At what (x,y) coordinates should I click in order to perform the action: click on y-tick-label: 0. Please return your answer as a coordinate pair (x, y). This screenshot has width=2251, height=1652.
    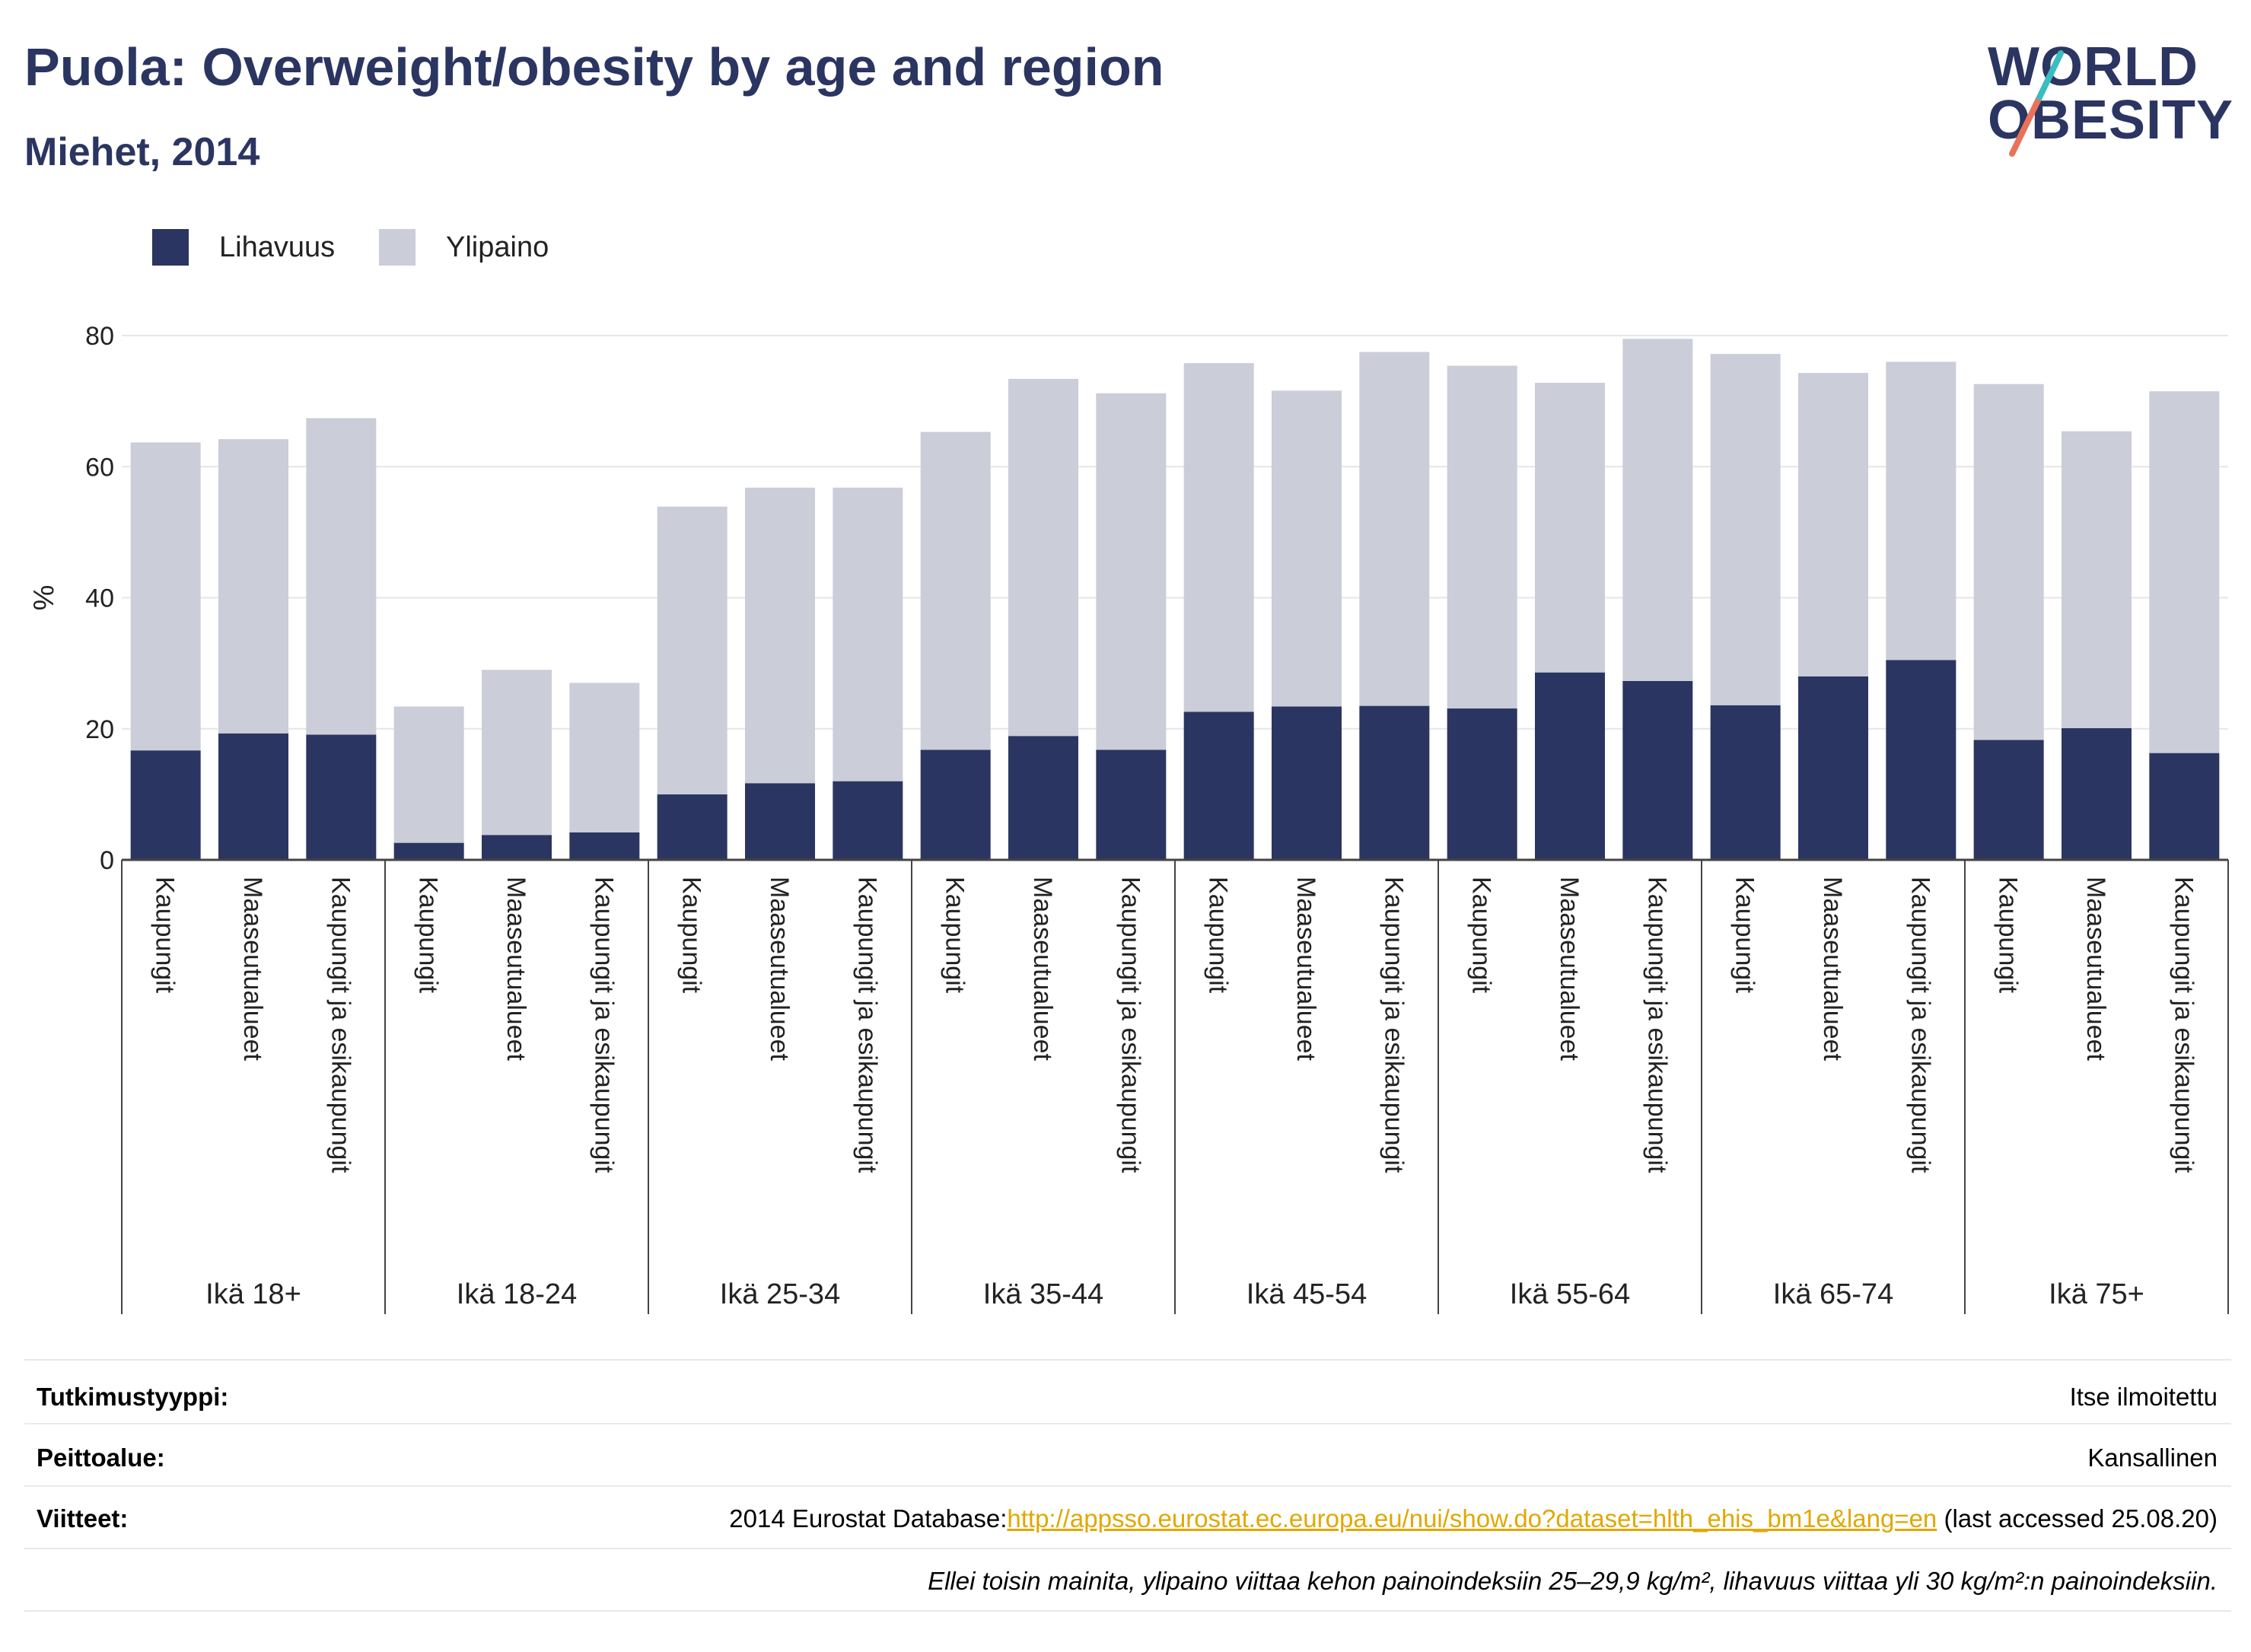
    Looking at the image, I should click on (107, 860).